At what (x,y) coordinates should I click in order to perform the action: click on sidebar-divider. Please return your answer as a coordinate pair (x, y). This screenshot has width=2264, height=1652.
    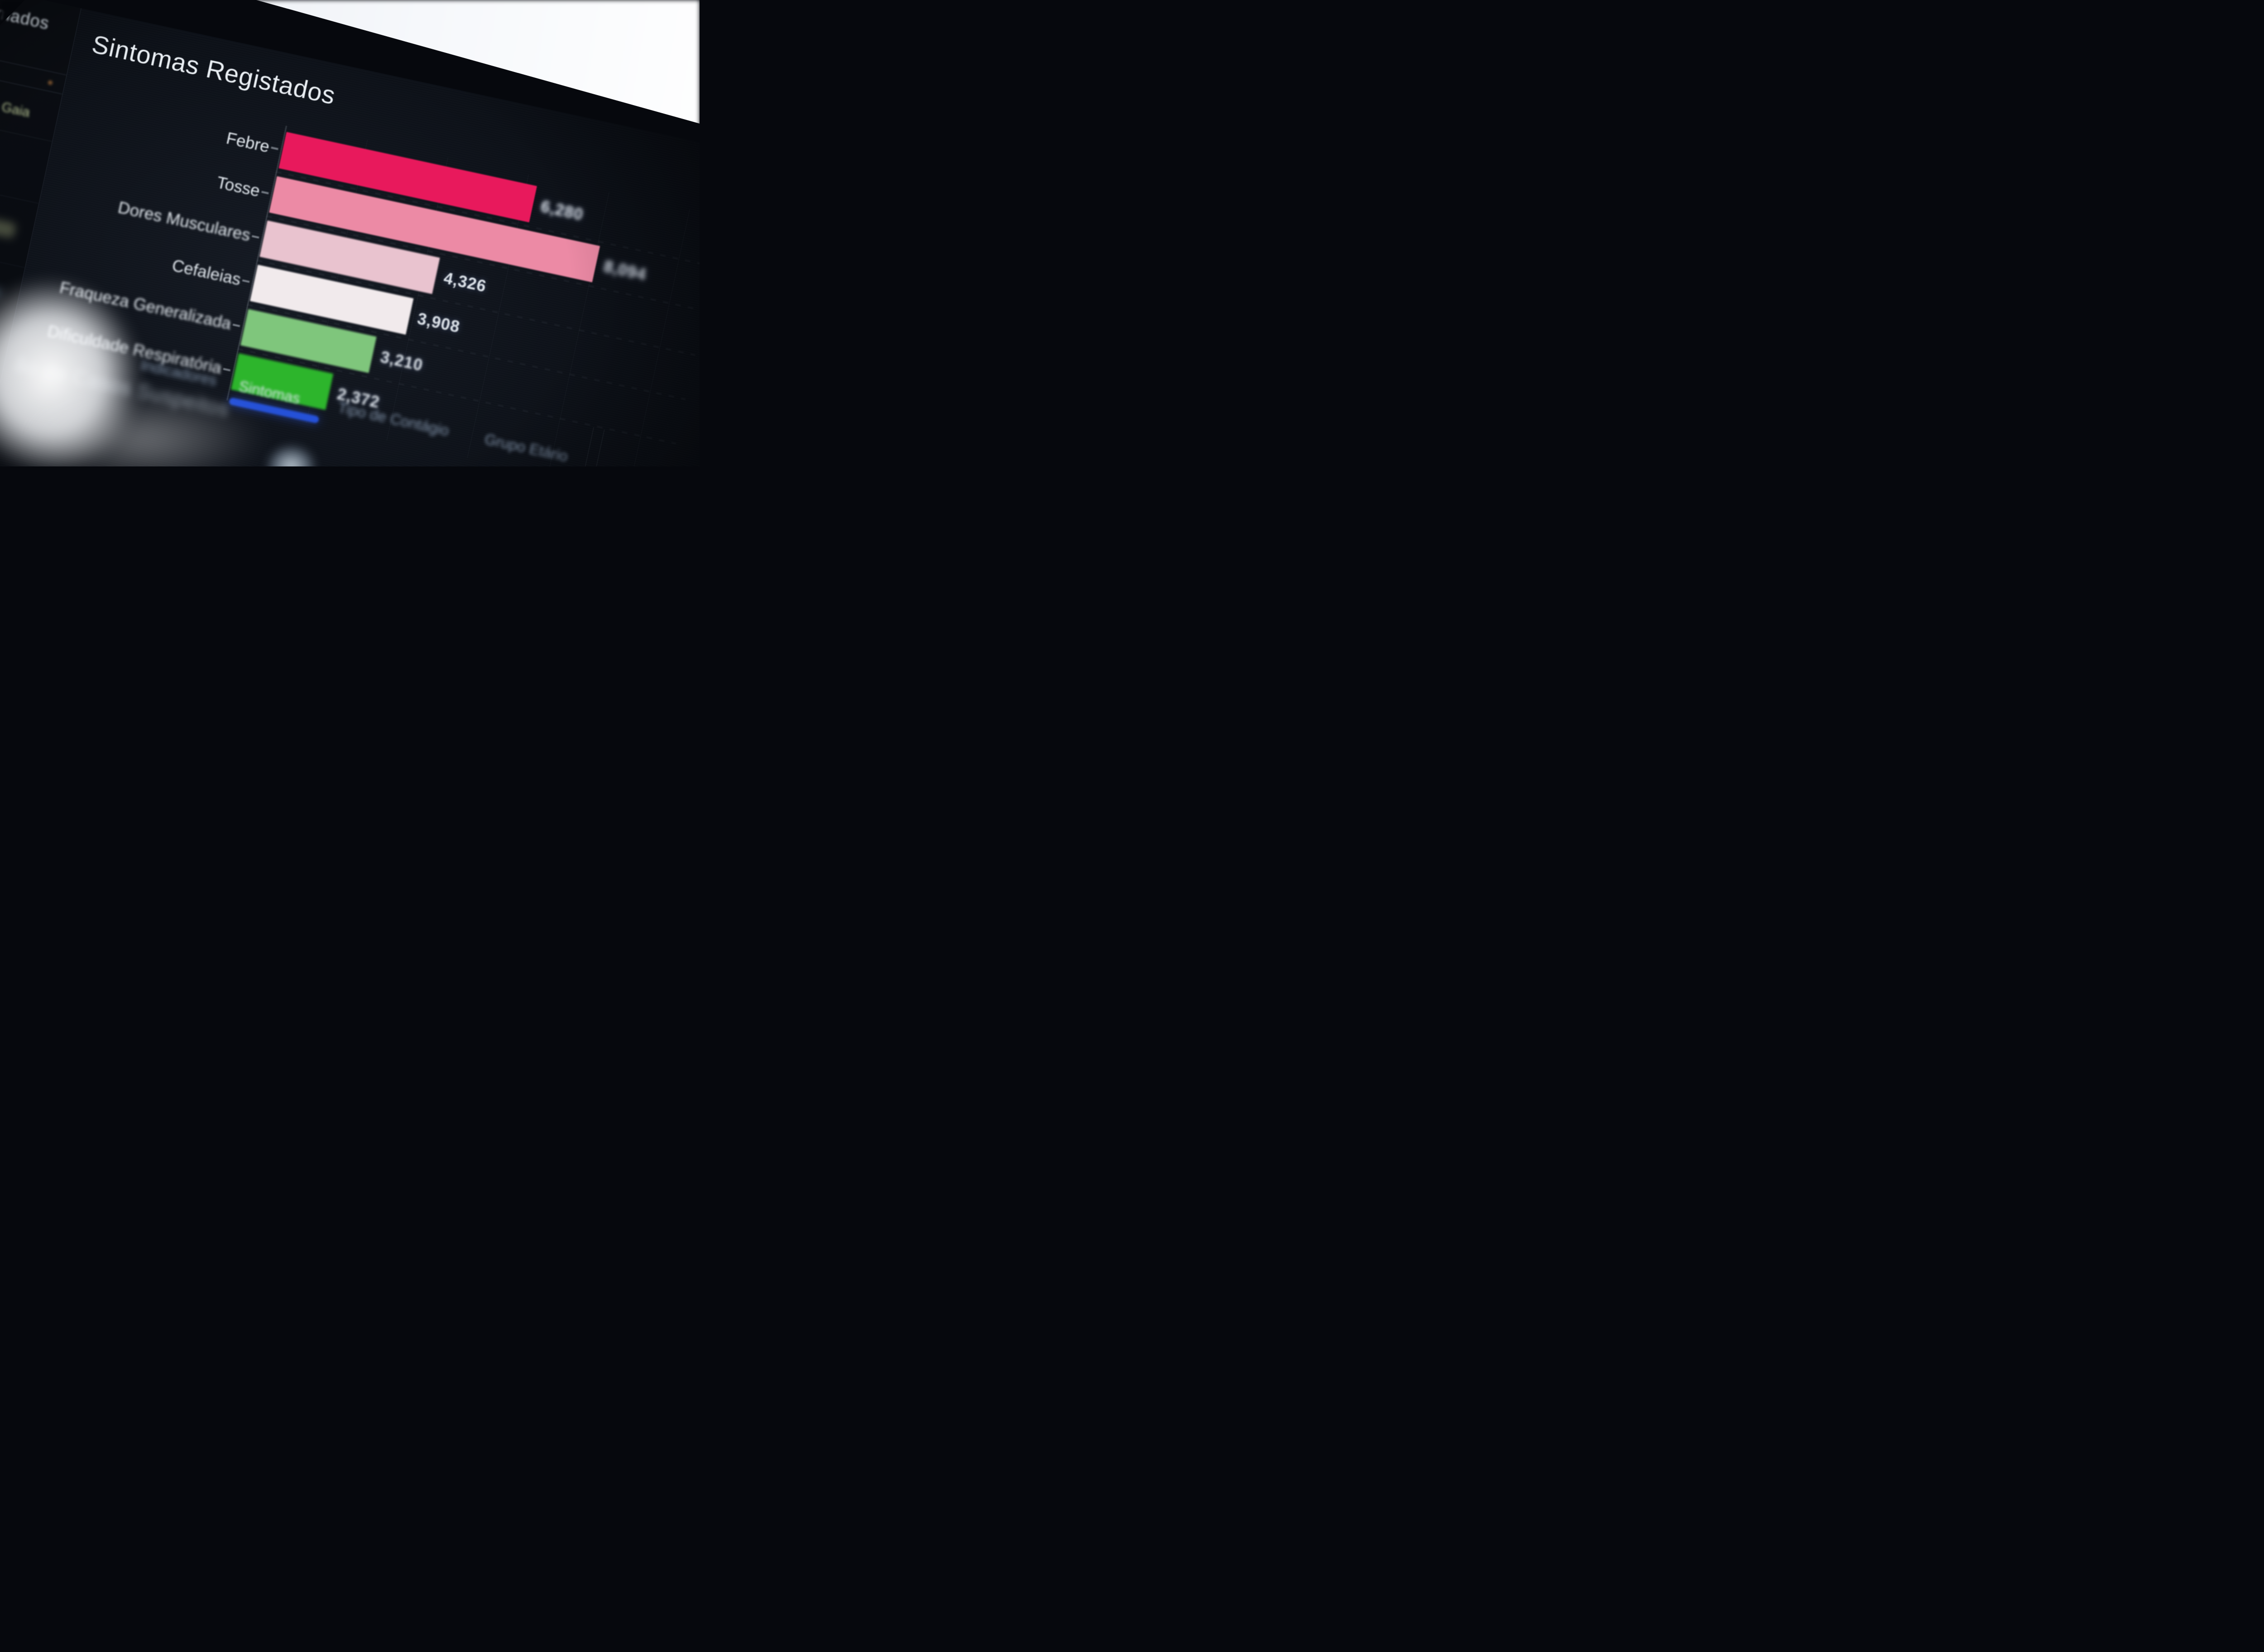
    Looking at the image, I should click on (33, 52).